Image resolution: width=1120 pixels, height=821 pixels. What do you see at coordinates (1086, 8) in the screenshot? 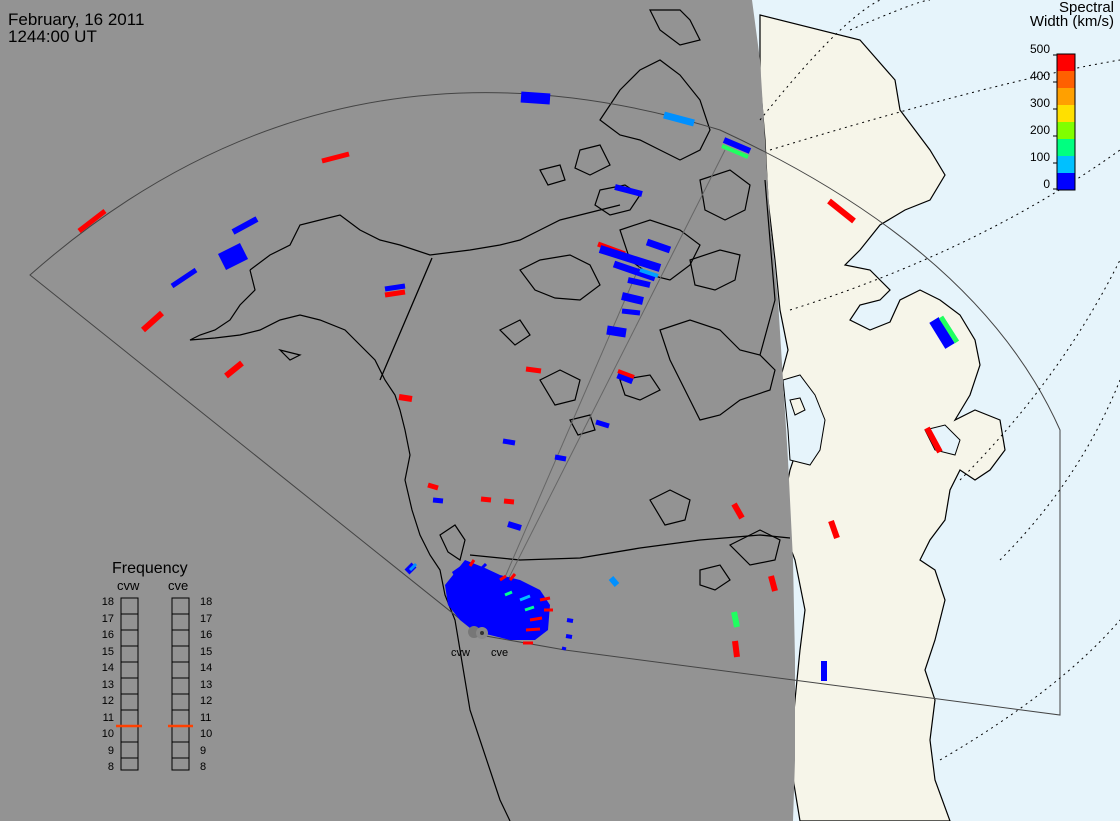
I see `colorbar-title: Spectral` at bounding box center [1086, 8].